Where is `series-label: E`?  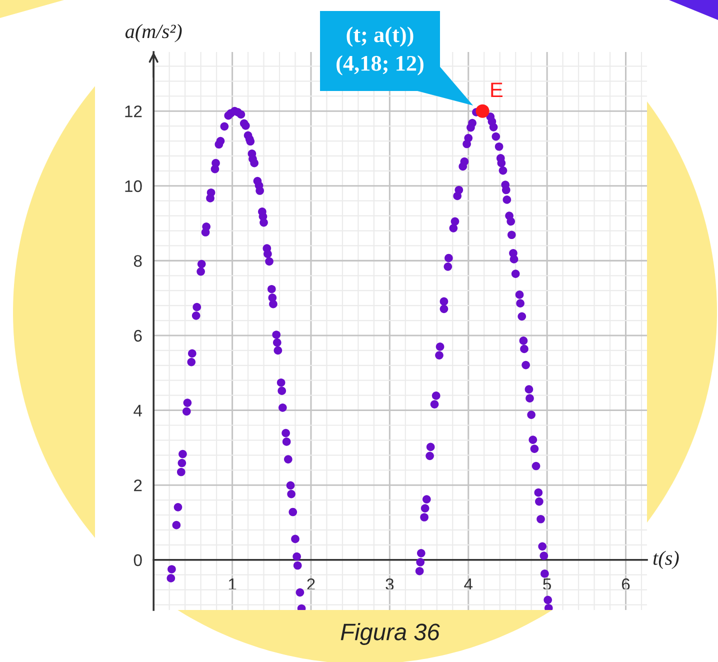
series-label: E is located at coordinates (496, 90).